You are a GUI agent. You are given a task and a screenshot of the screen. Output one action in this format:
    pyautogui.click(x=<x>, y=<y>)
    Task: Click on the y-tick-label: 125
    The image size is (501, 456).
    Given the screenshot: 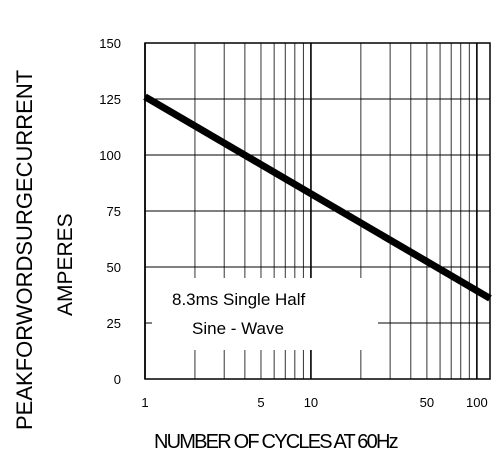 What is the action you would take?
    pyautogui.click(x=110, y=99)
    